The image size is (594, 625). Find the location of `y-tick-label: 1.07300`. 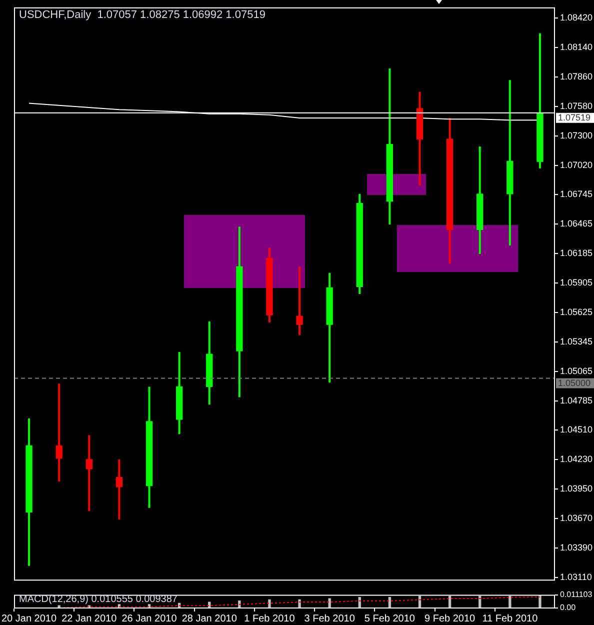

y-tick-label: 1.07300 is located at coordinates (576, 135).